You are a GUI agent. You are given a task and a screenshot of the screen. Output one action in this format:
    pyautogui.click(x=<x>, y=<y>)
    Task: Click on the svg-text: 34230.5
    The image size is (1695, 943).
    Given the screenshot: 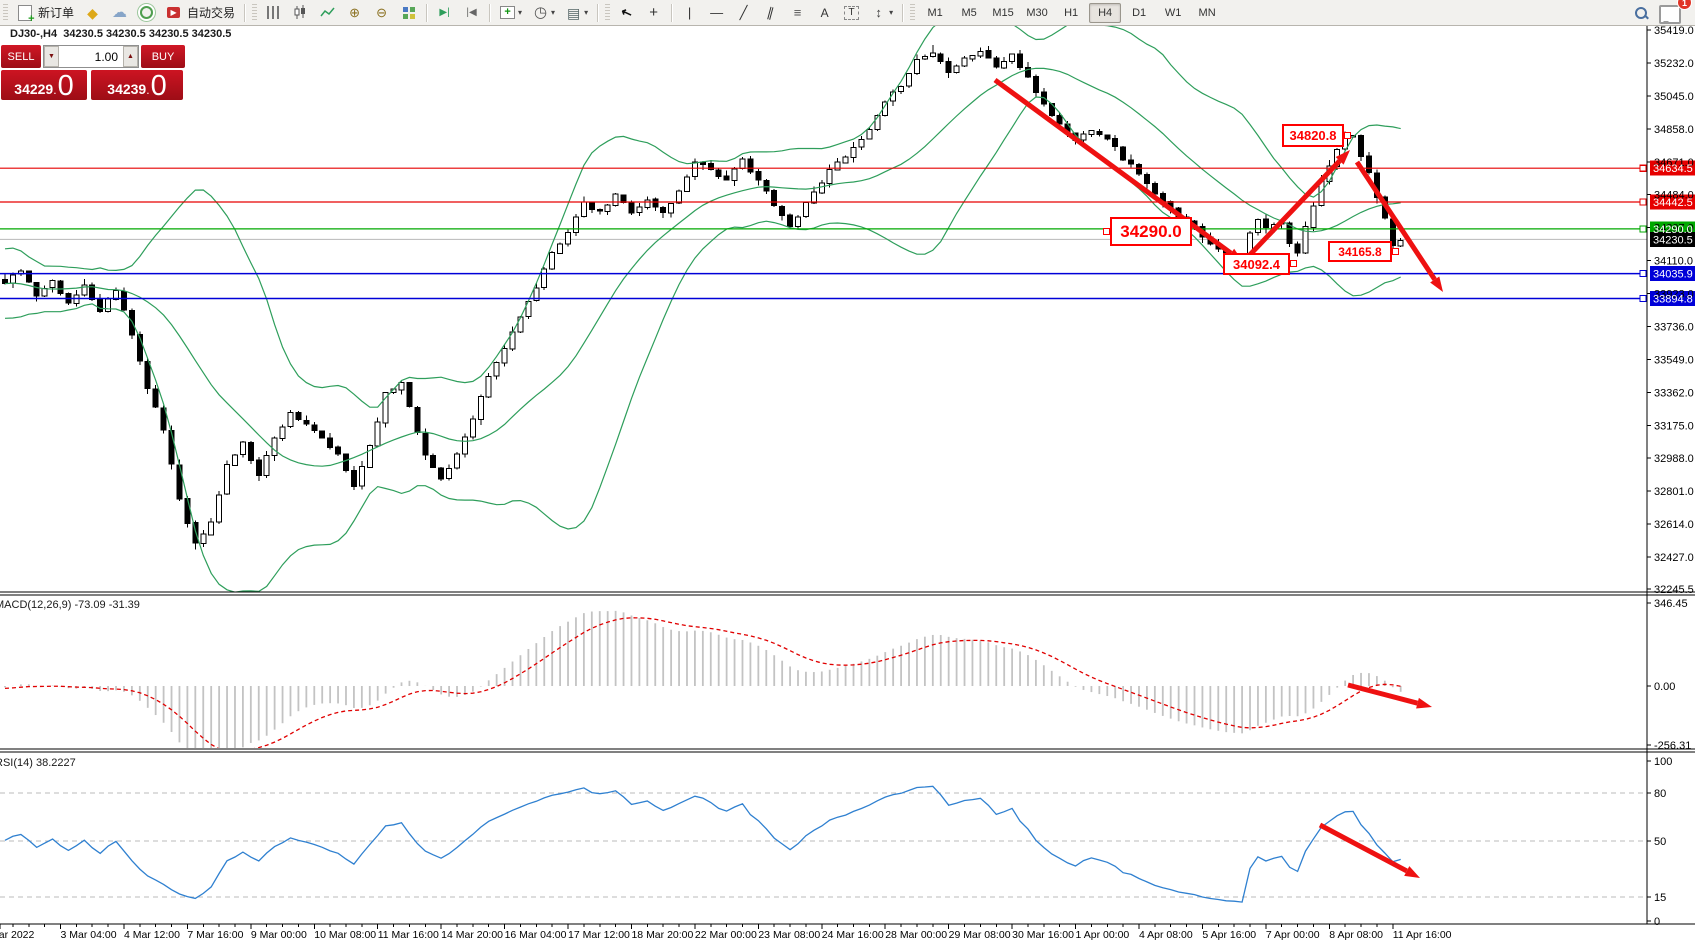 What is the action you would take?
    pyautogui.click(x=1673, y=240)
    